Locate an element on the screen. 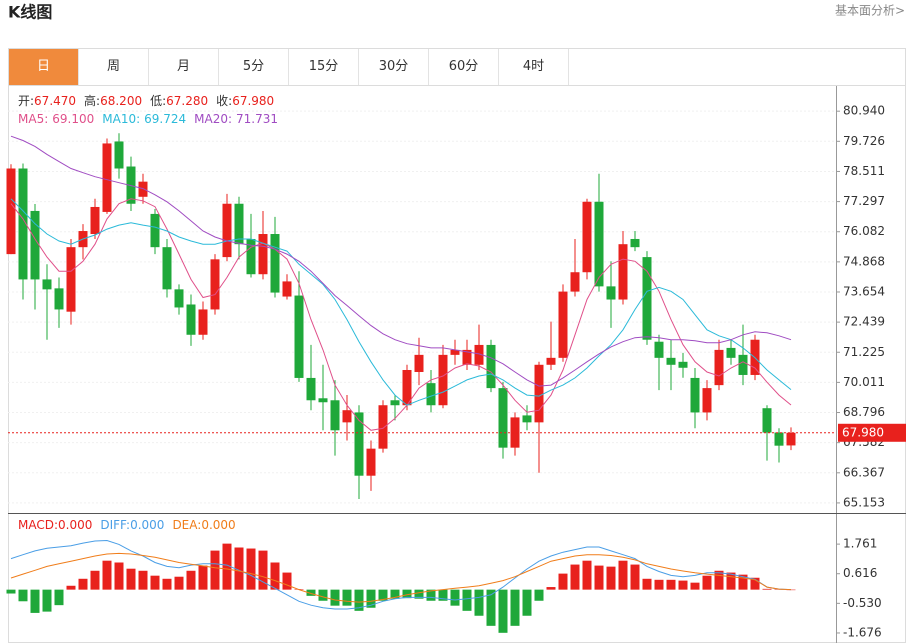 This screenshot has height=644, width=912. tab: 15分 is located at coordinates (324, 67).